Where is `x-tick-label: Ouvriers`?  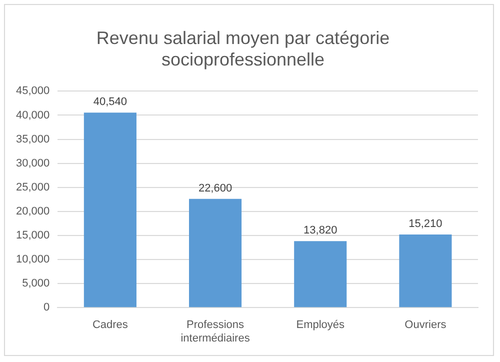 x-tick-label: Ouvriers is located at coordinates (425, 325).